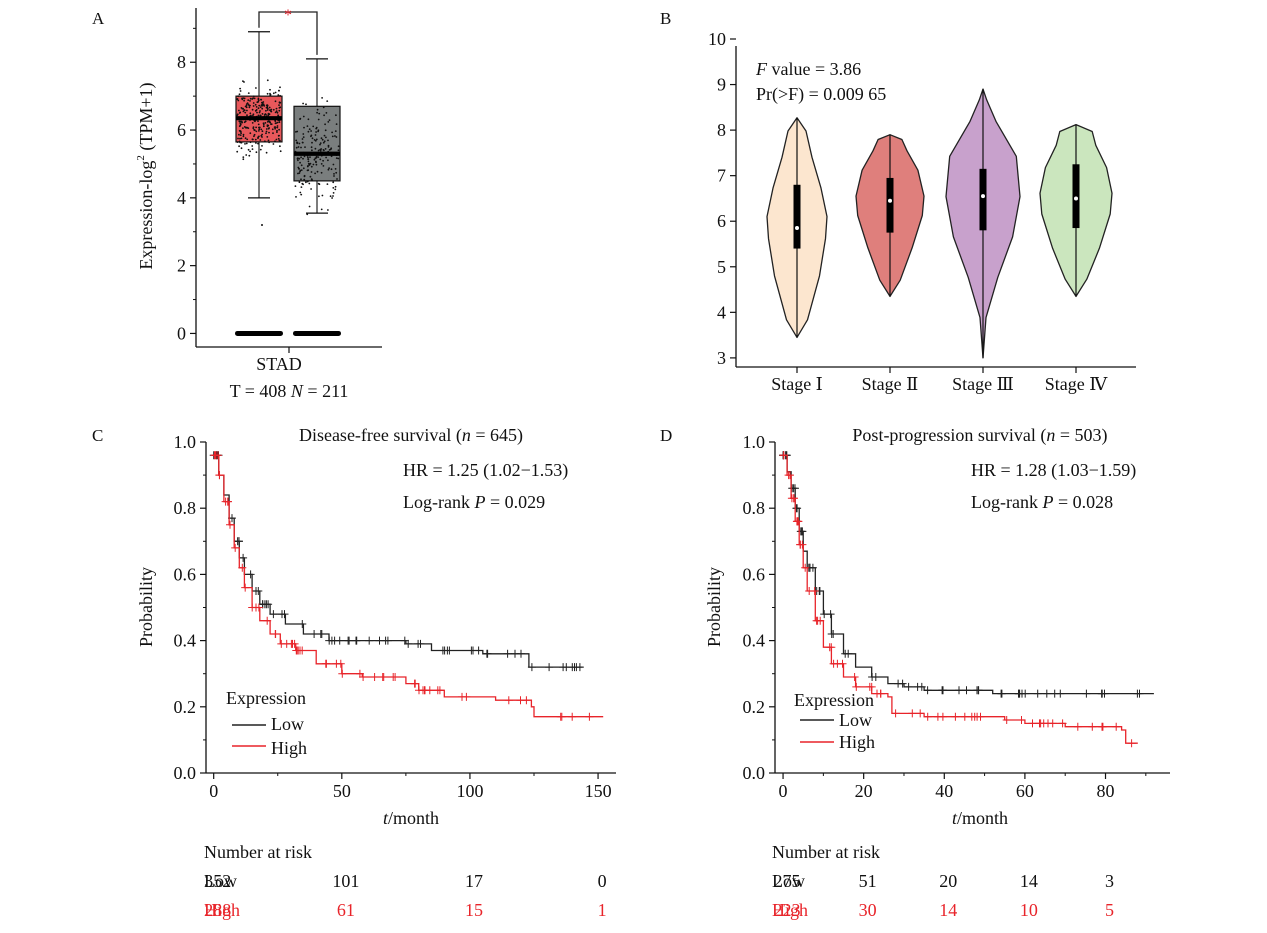 The width and height of the screenshot is (1267, 933). Describe the element at coordinates (666, 435) in the screenshot. I see `panel-d-label: D` at that location.